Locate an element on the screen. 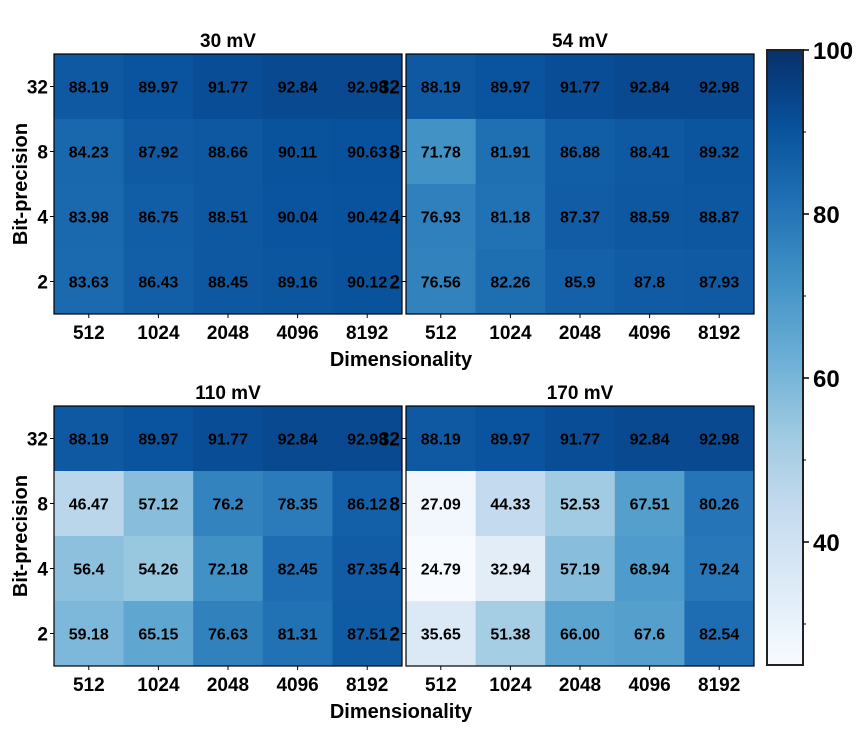 The width and height of the screenshot is (864, 745). cell-value-label: 88.87 is located at coordinates (719, 218).